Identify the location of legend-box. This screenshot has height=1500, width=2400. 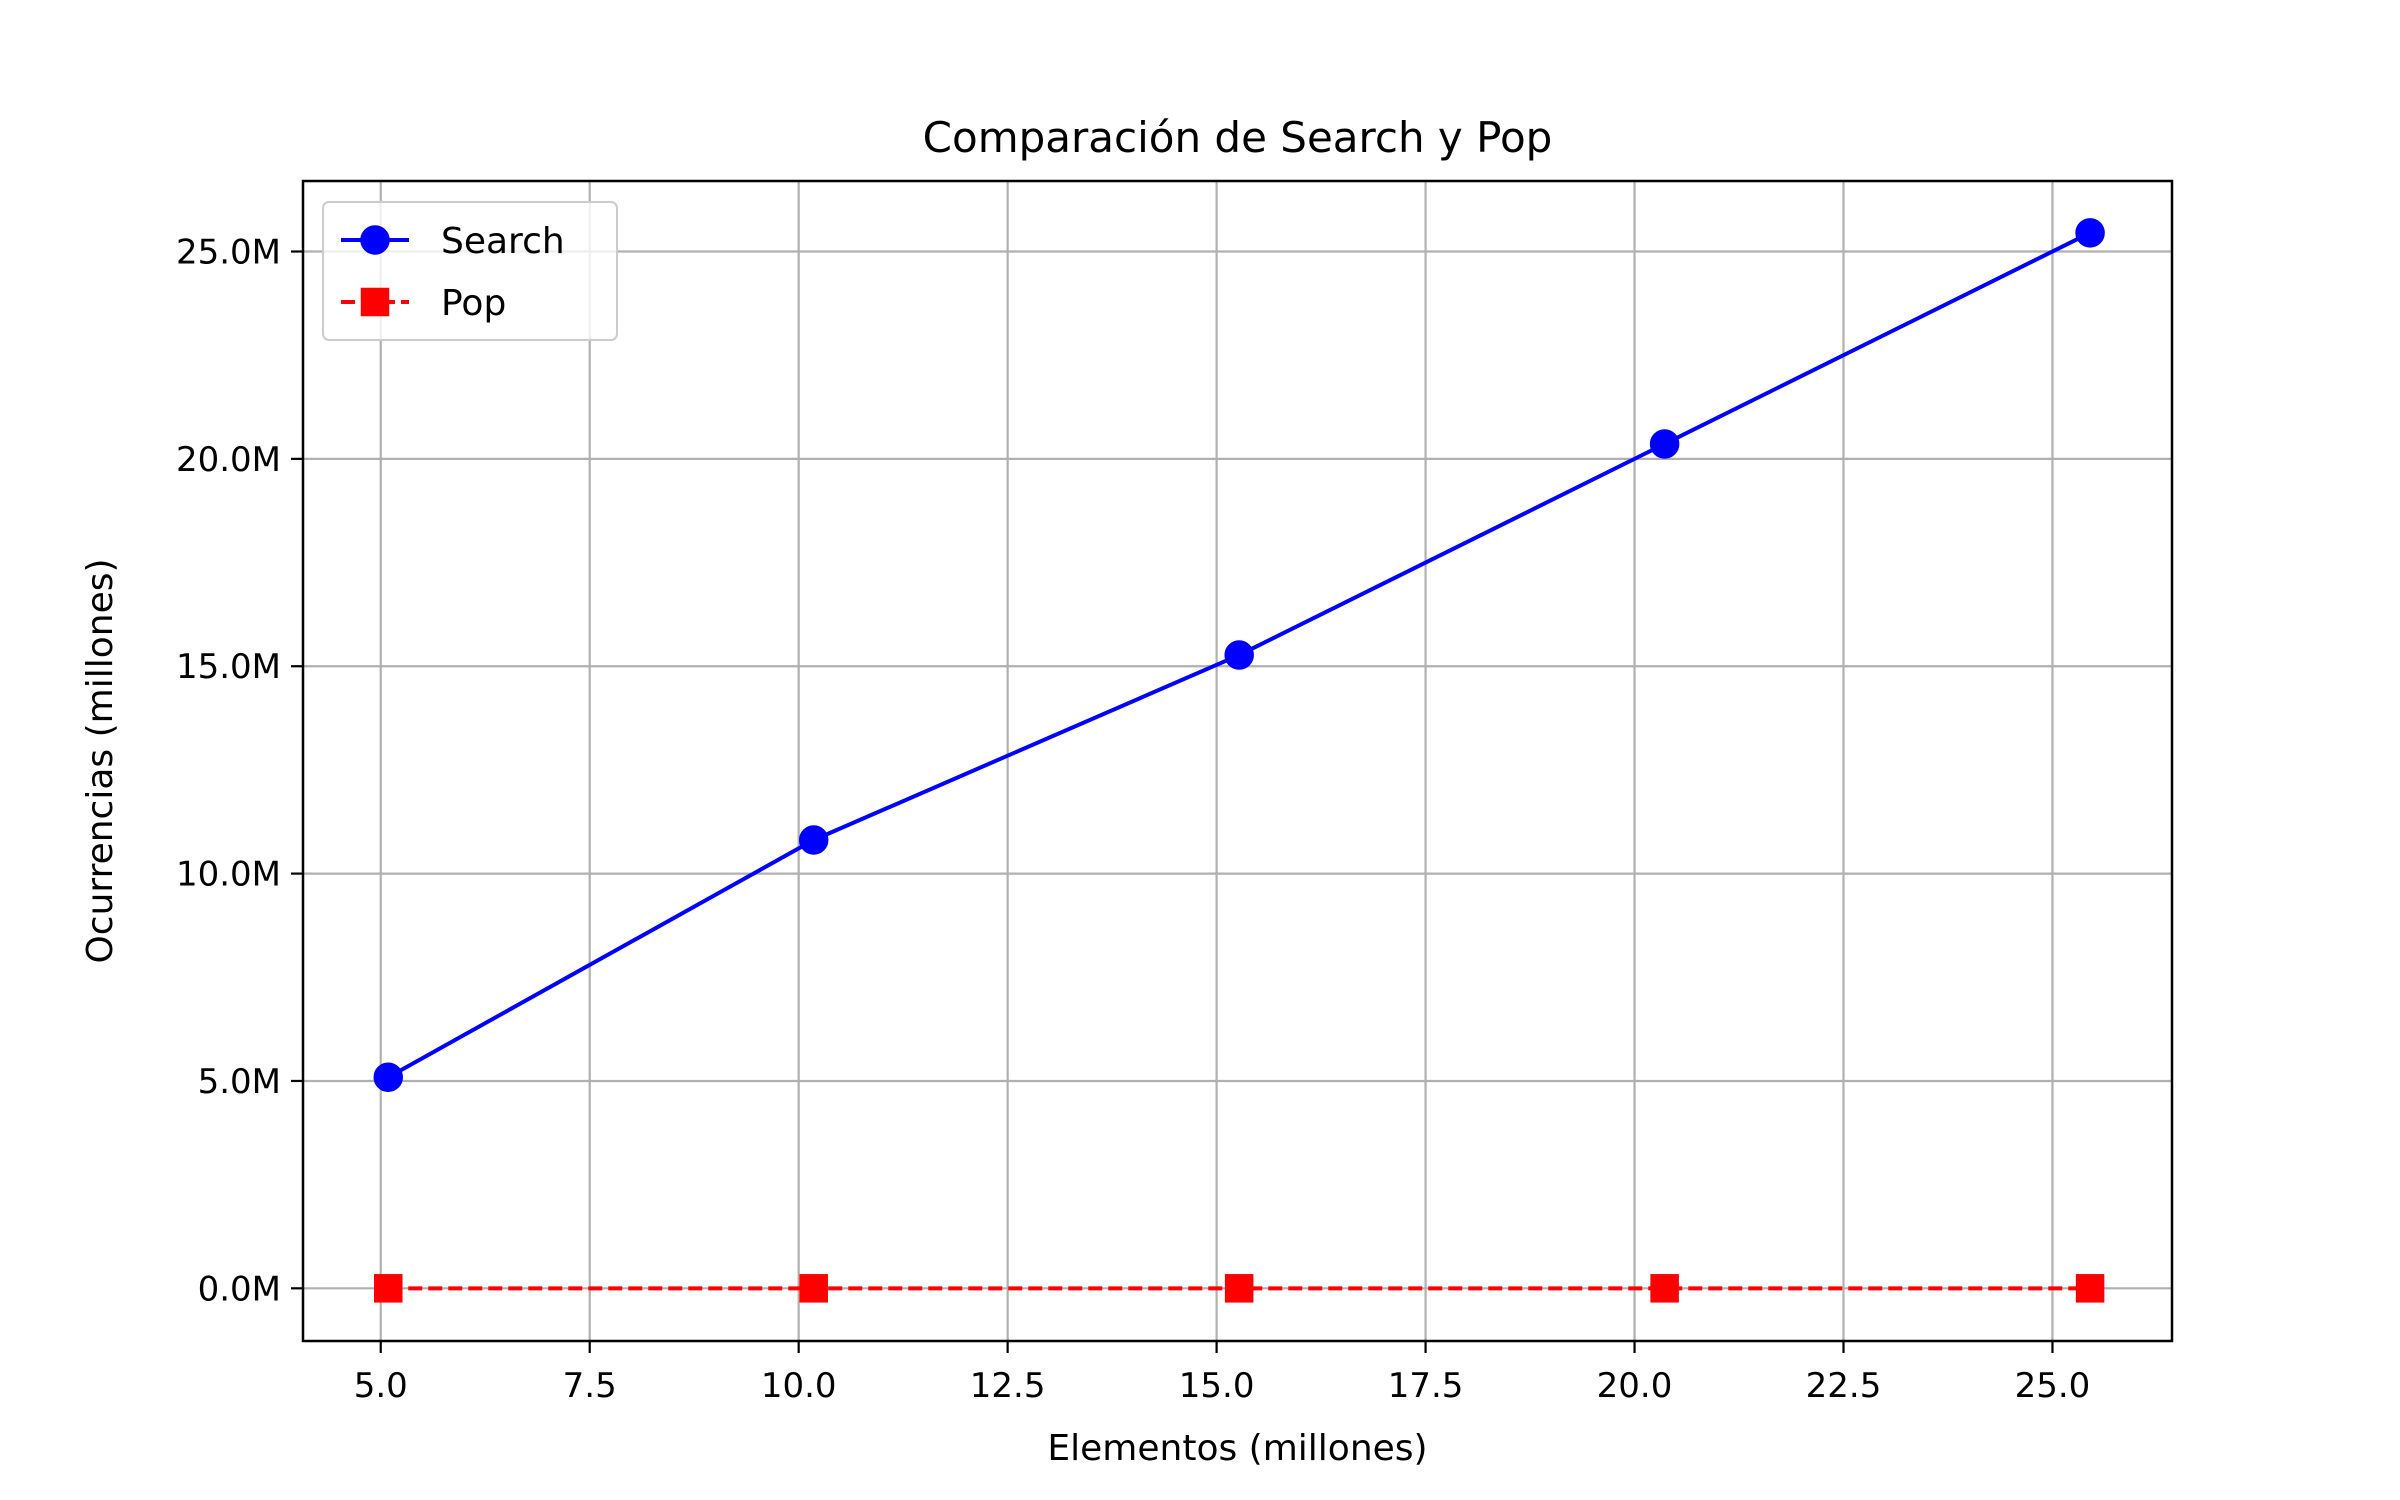
(470, 271).